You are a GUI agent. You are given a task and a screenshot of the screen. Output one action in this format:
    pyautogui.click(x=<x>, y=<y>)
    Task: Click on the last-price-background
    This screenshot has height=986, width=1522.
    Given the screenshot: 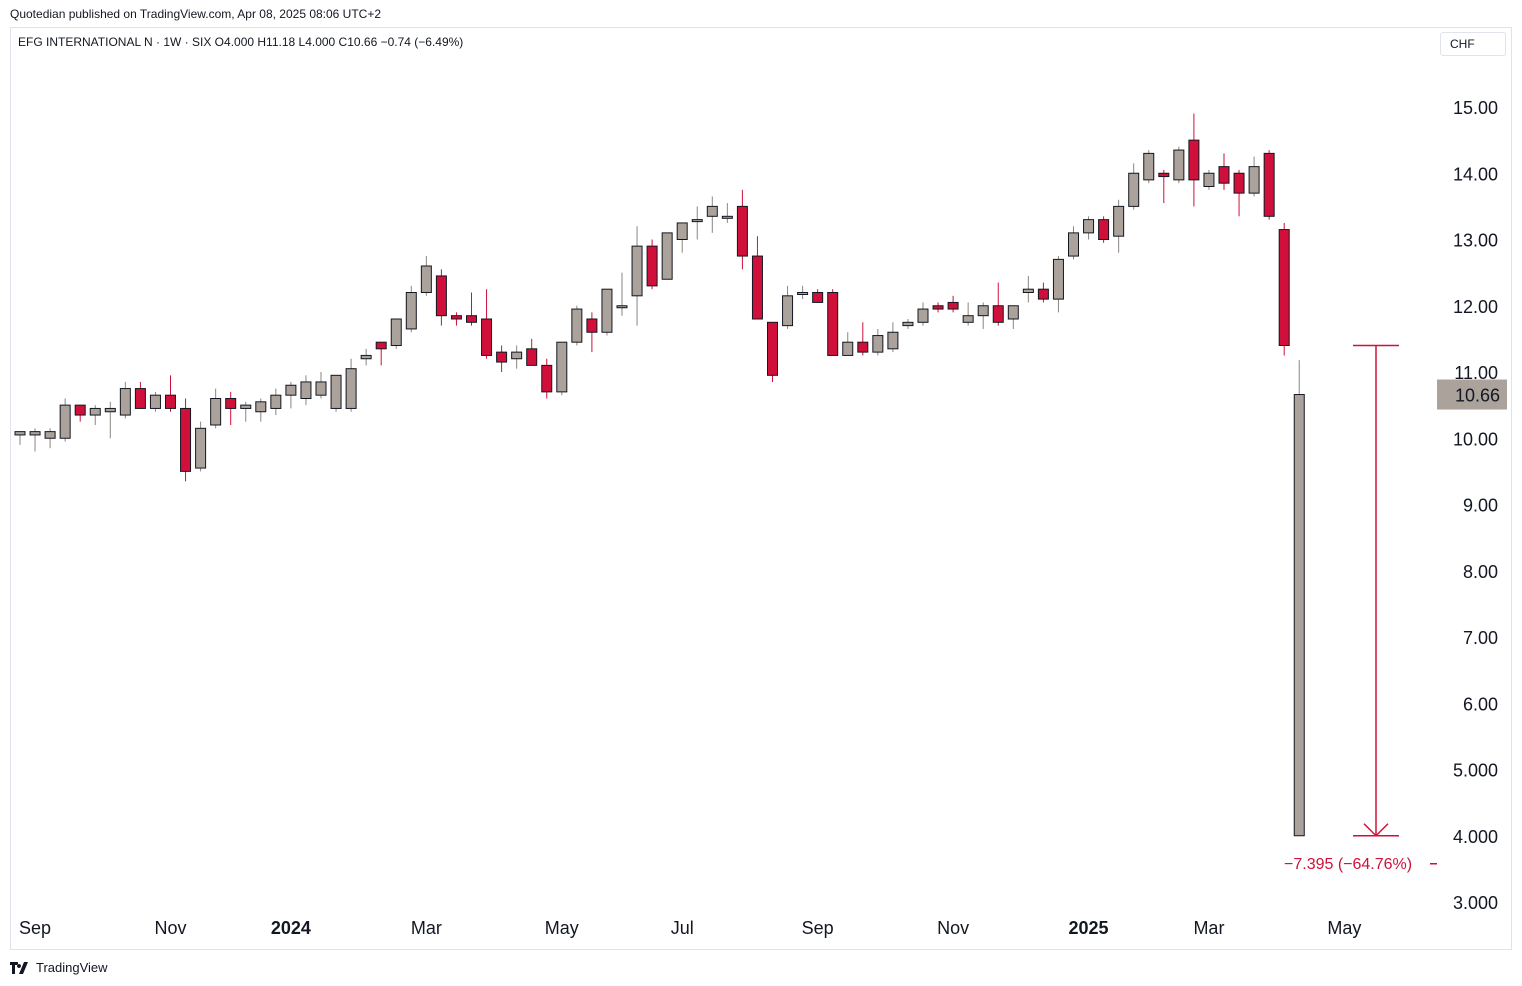 What is the action you would take?
    pyautogui.click(x=1472, y=394)
    